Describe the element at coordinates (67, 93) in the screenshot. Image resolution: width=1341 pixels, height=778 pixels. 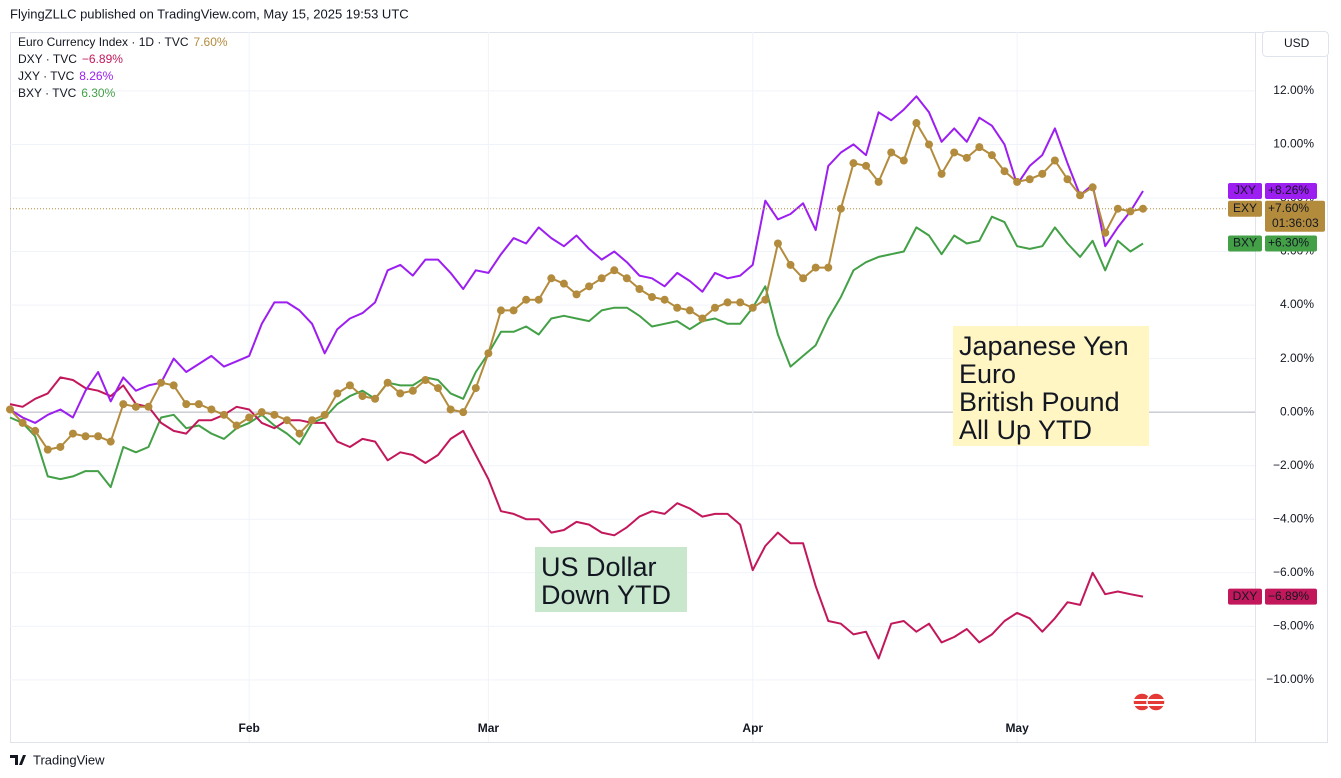
I see `legend-entry: BXY · TVC 6.30%` at that location.